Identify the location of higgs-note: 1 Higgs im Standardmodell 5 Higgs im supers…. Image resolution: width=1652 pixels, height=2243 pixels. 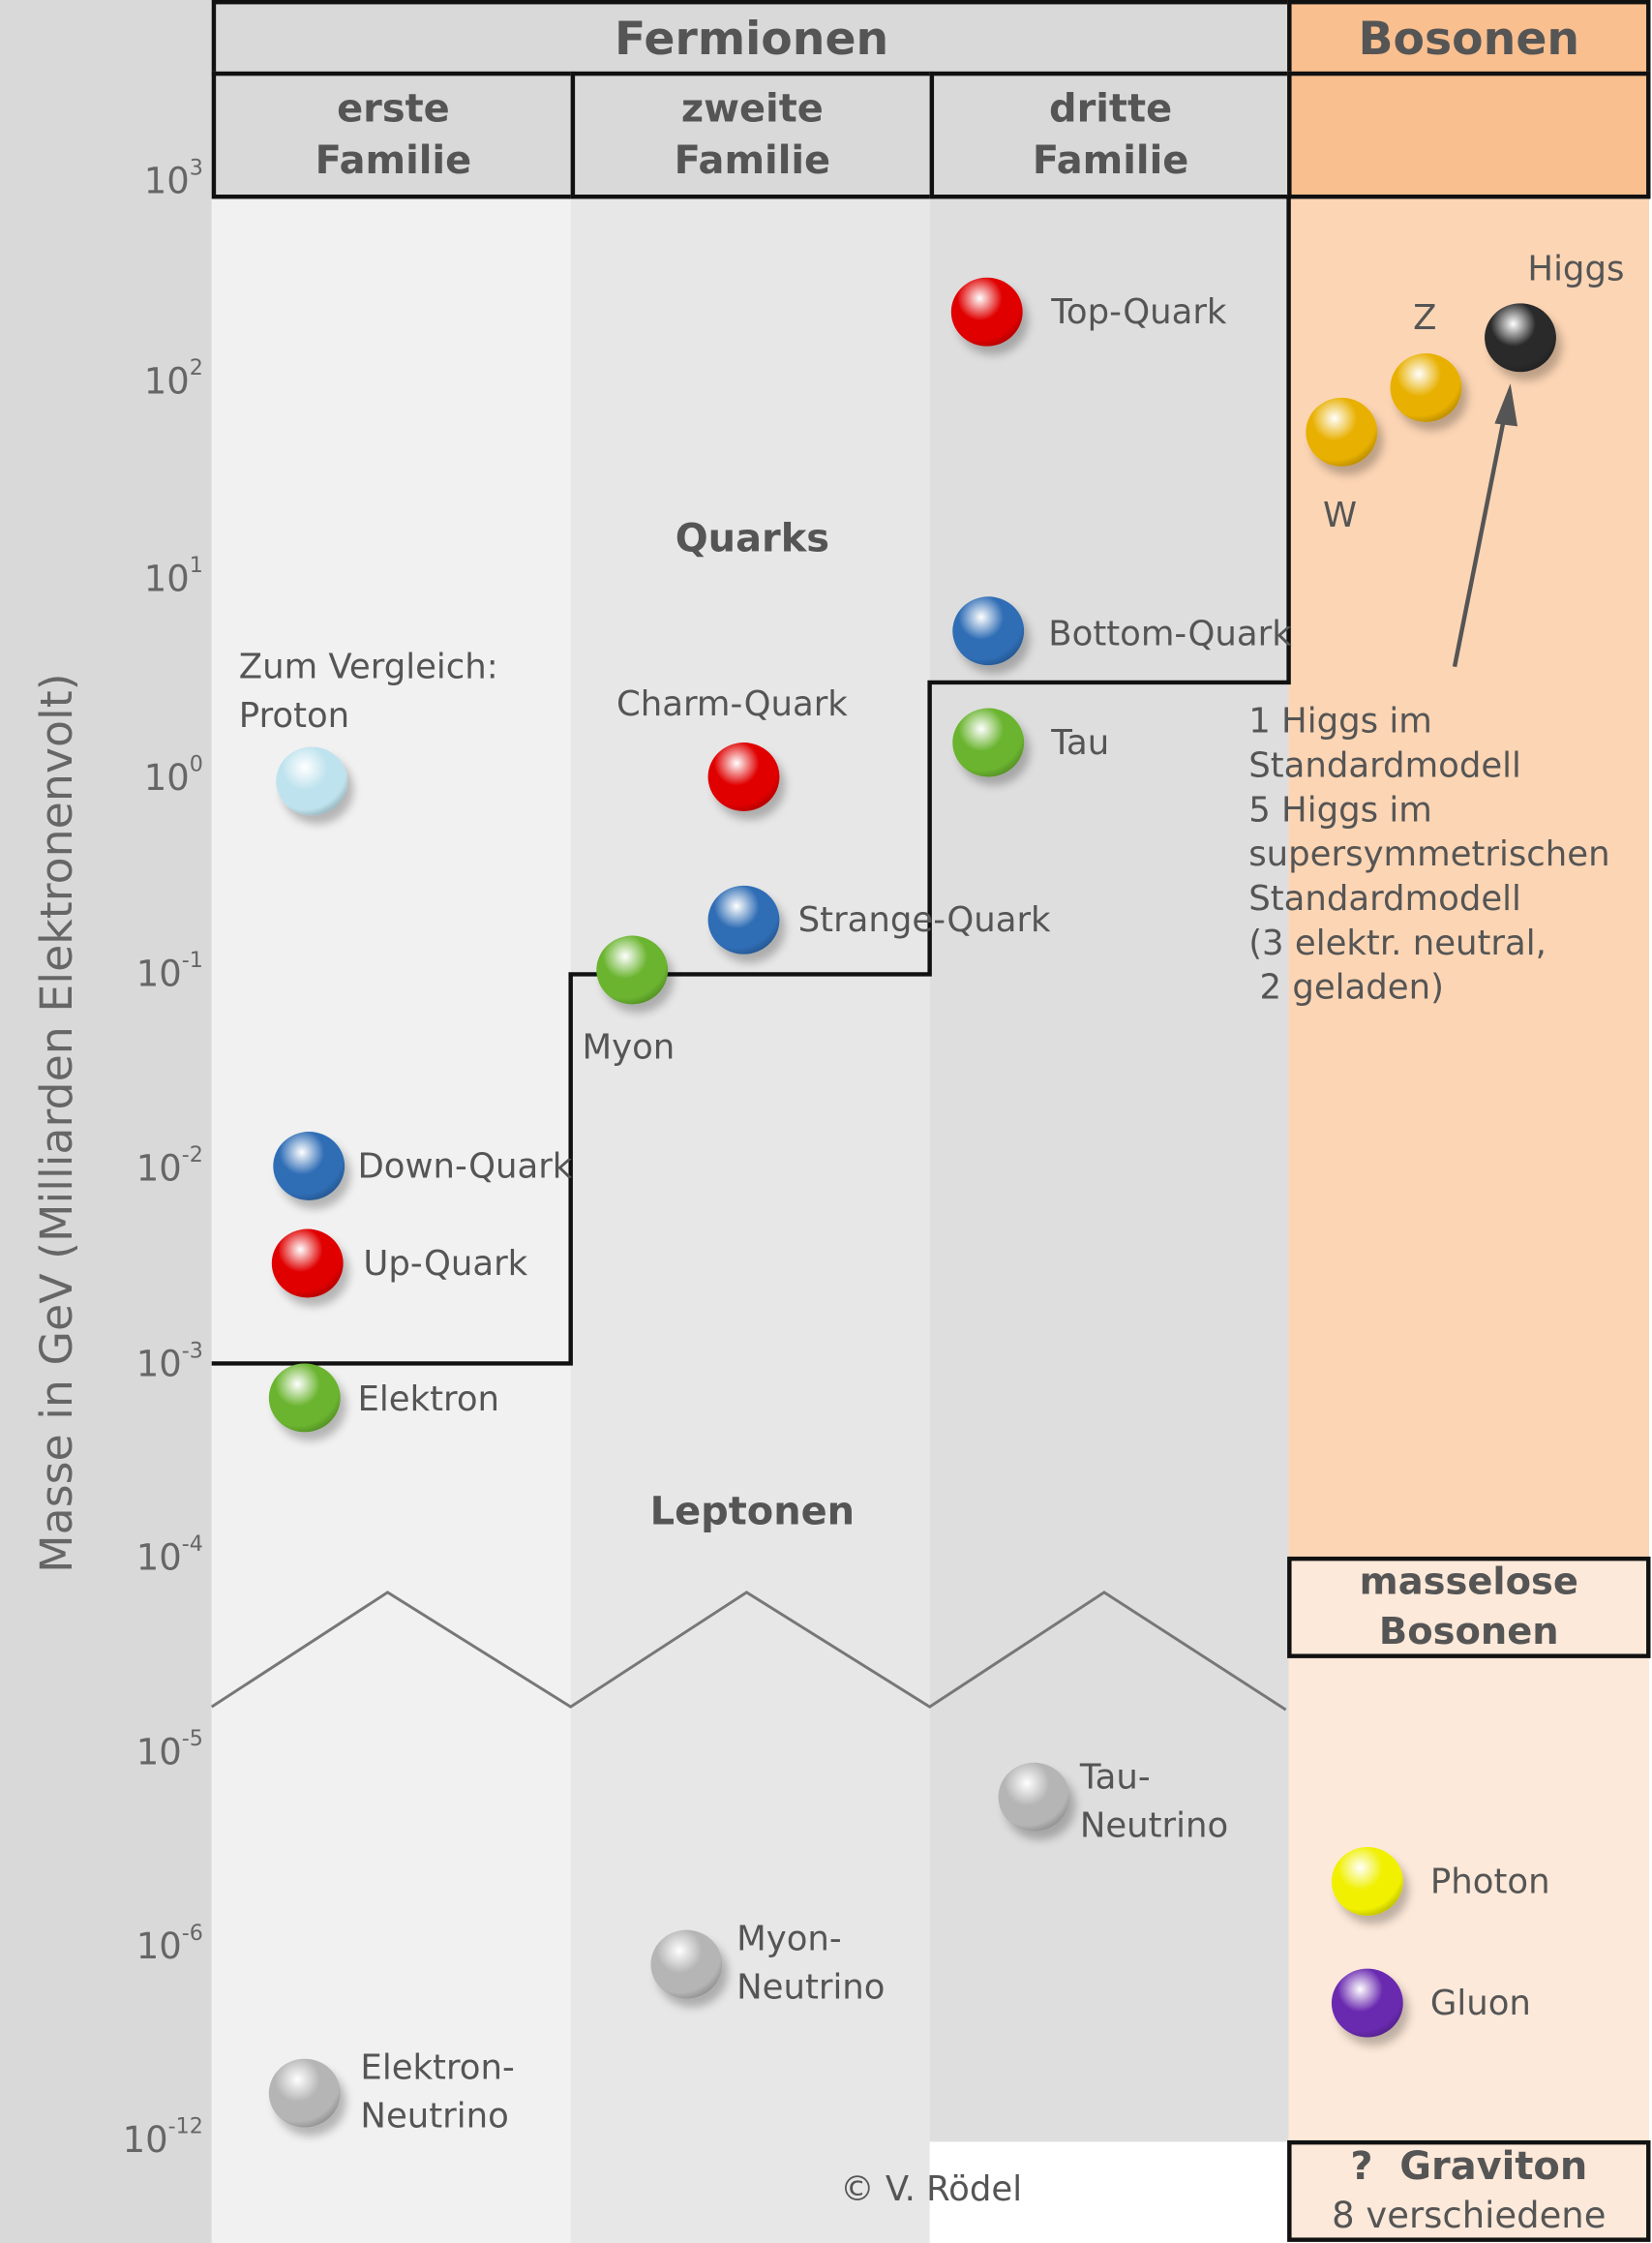
(1429, 855).